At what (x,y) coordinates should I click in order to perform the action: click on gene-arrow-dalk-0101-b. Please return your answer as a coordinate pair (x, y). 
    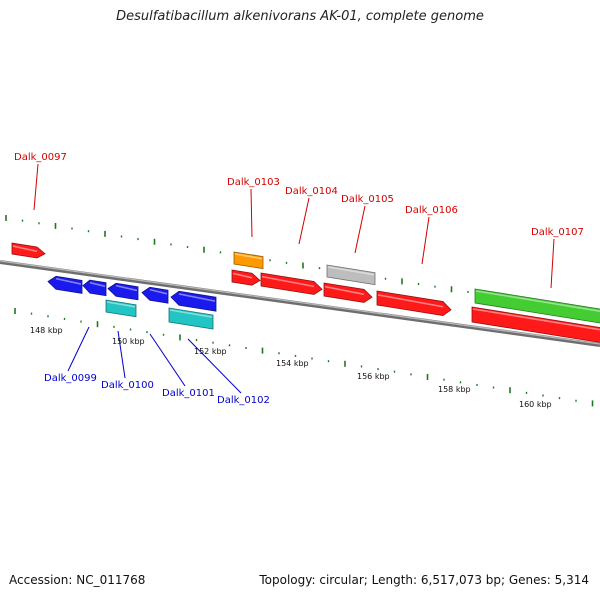
    Looking at the image, I should click on (155, 295).